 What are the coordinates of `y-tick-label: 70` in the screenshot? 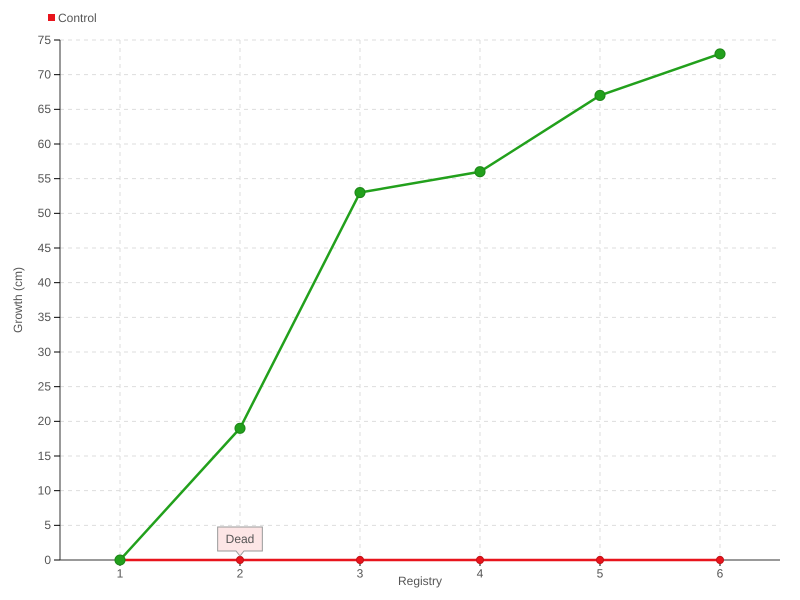 It's located at (45, 75).